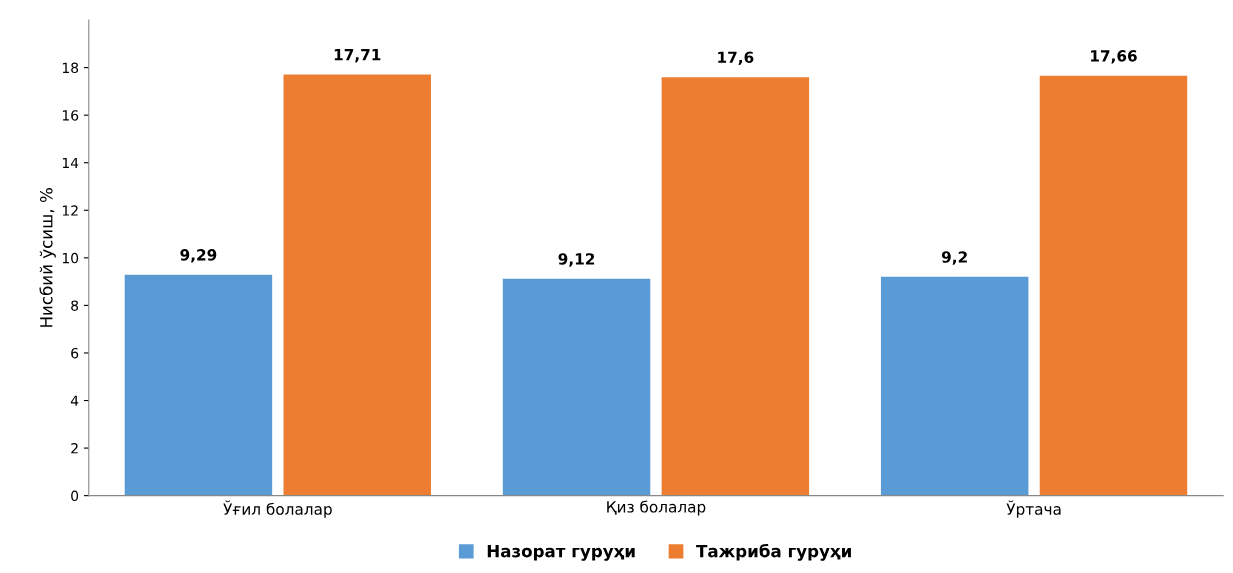 The height and width of the screenshot is (573, 1233). I want to click on x-tick-label: Ўртача, so click(1033, 509).